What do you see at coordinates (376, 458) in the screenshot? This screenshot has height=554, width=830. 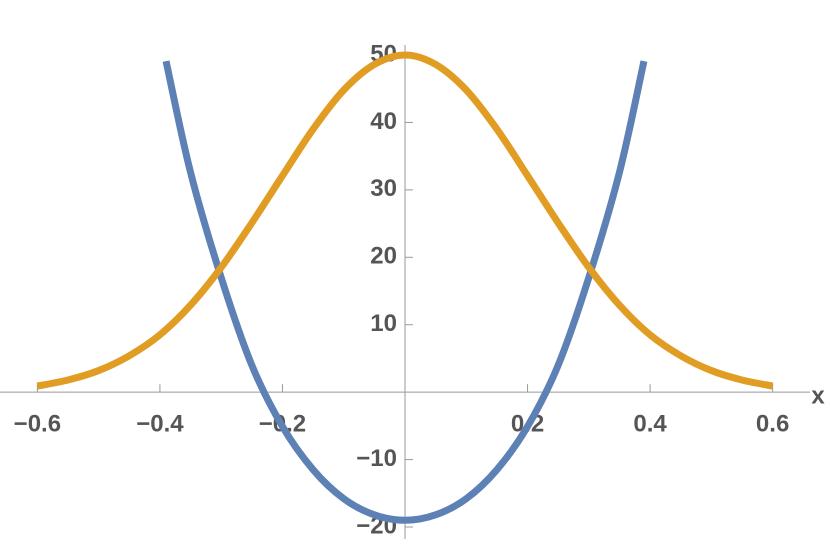 I see `y-tick-label: −10` at bounding box center [376, 458].